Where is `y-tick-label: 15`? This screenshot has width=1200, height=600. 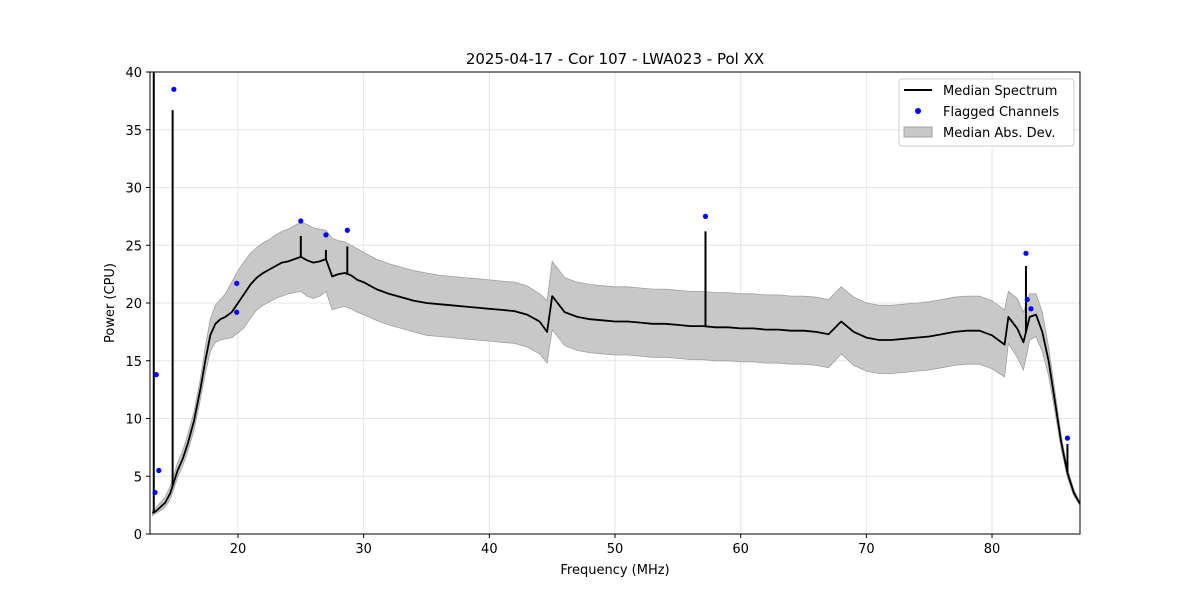 y-tick-label: 15 is located at coordinates (133, 362).